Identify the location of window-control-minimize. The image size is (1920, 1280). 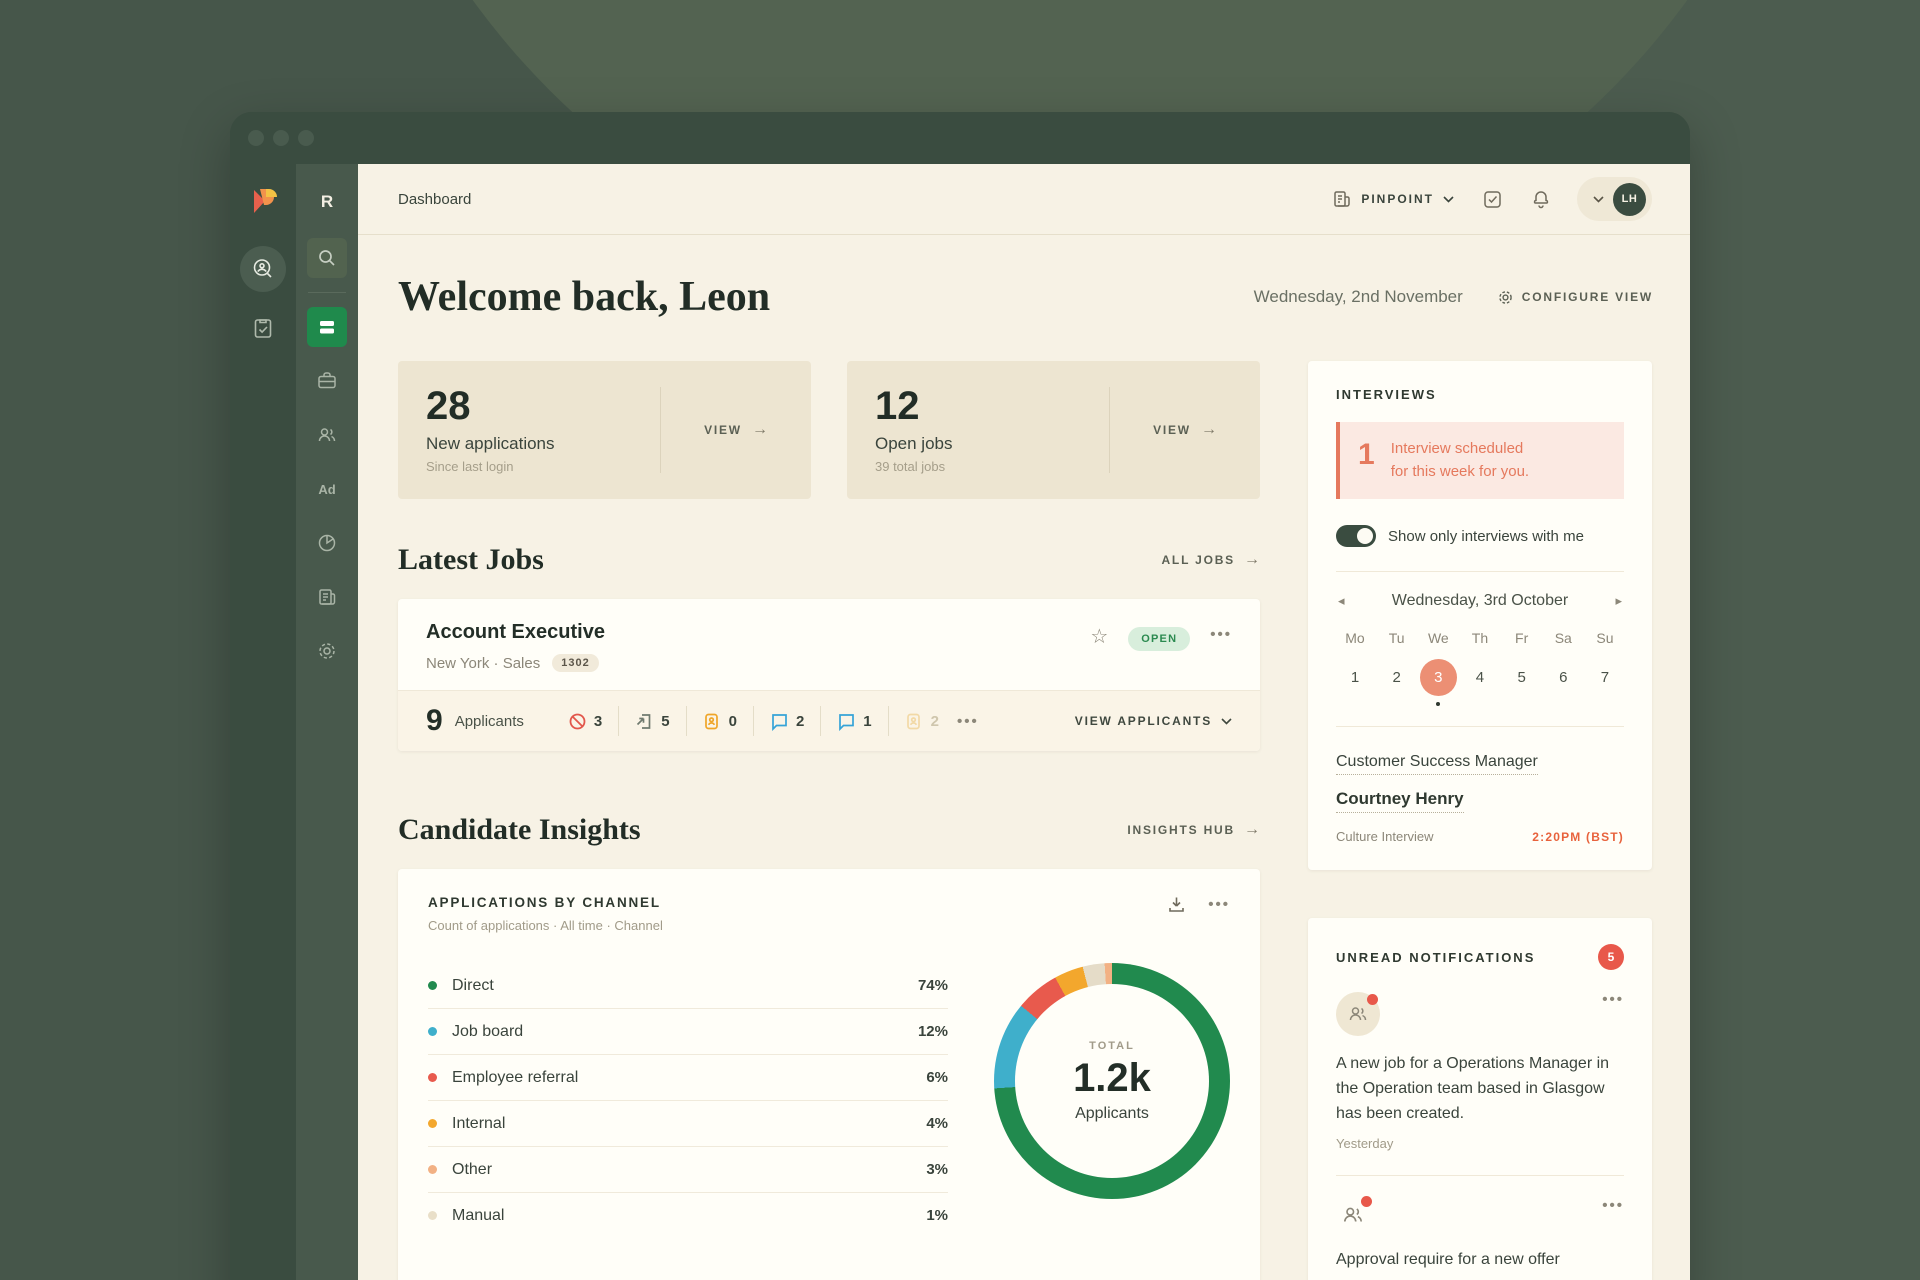
(281, 138).